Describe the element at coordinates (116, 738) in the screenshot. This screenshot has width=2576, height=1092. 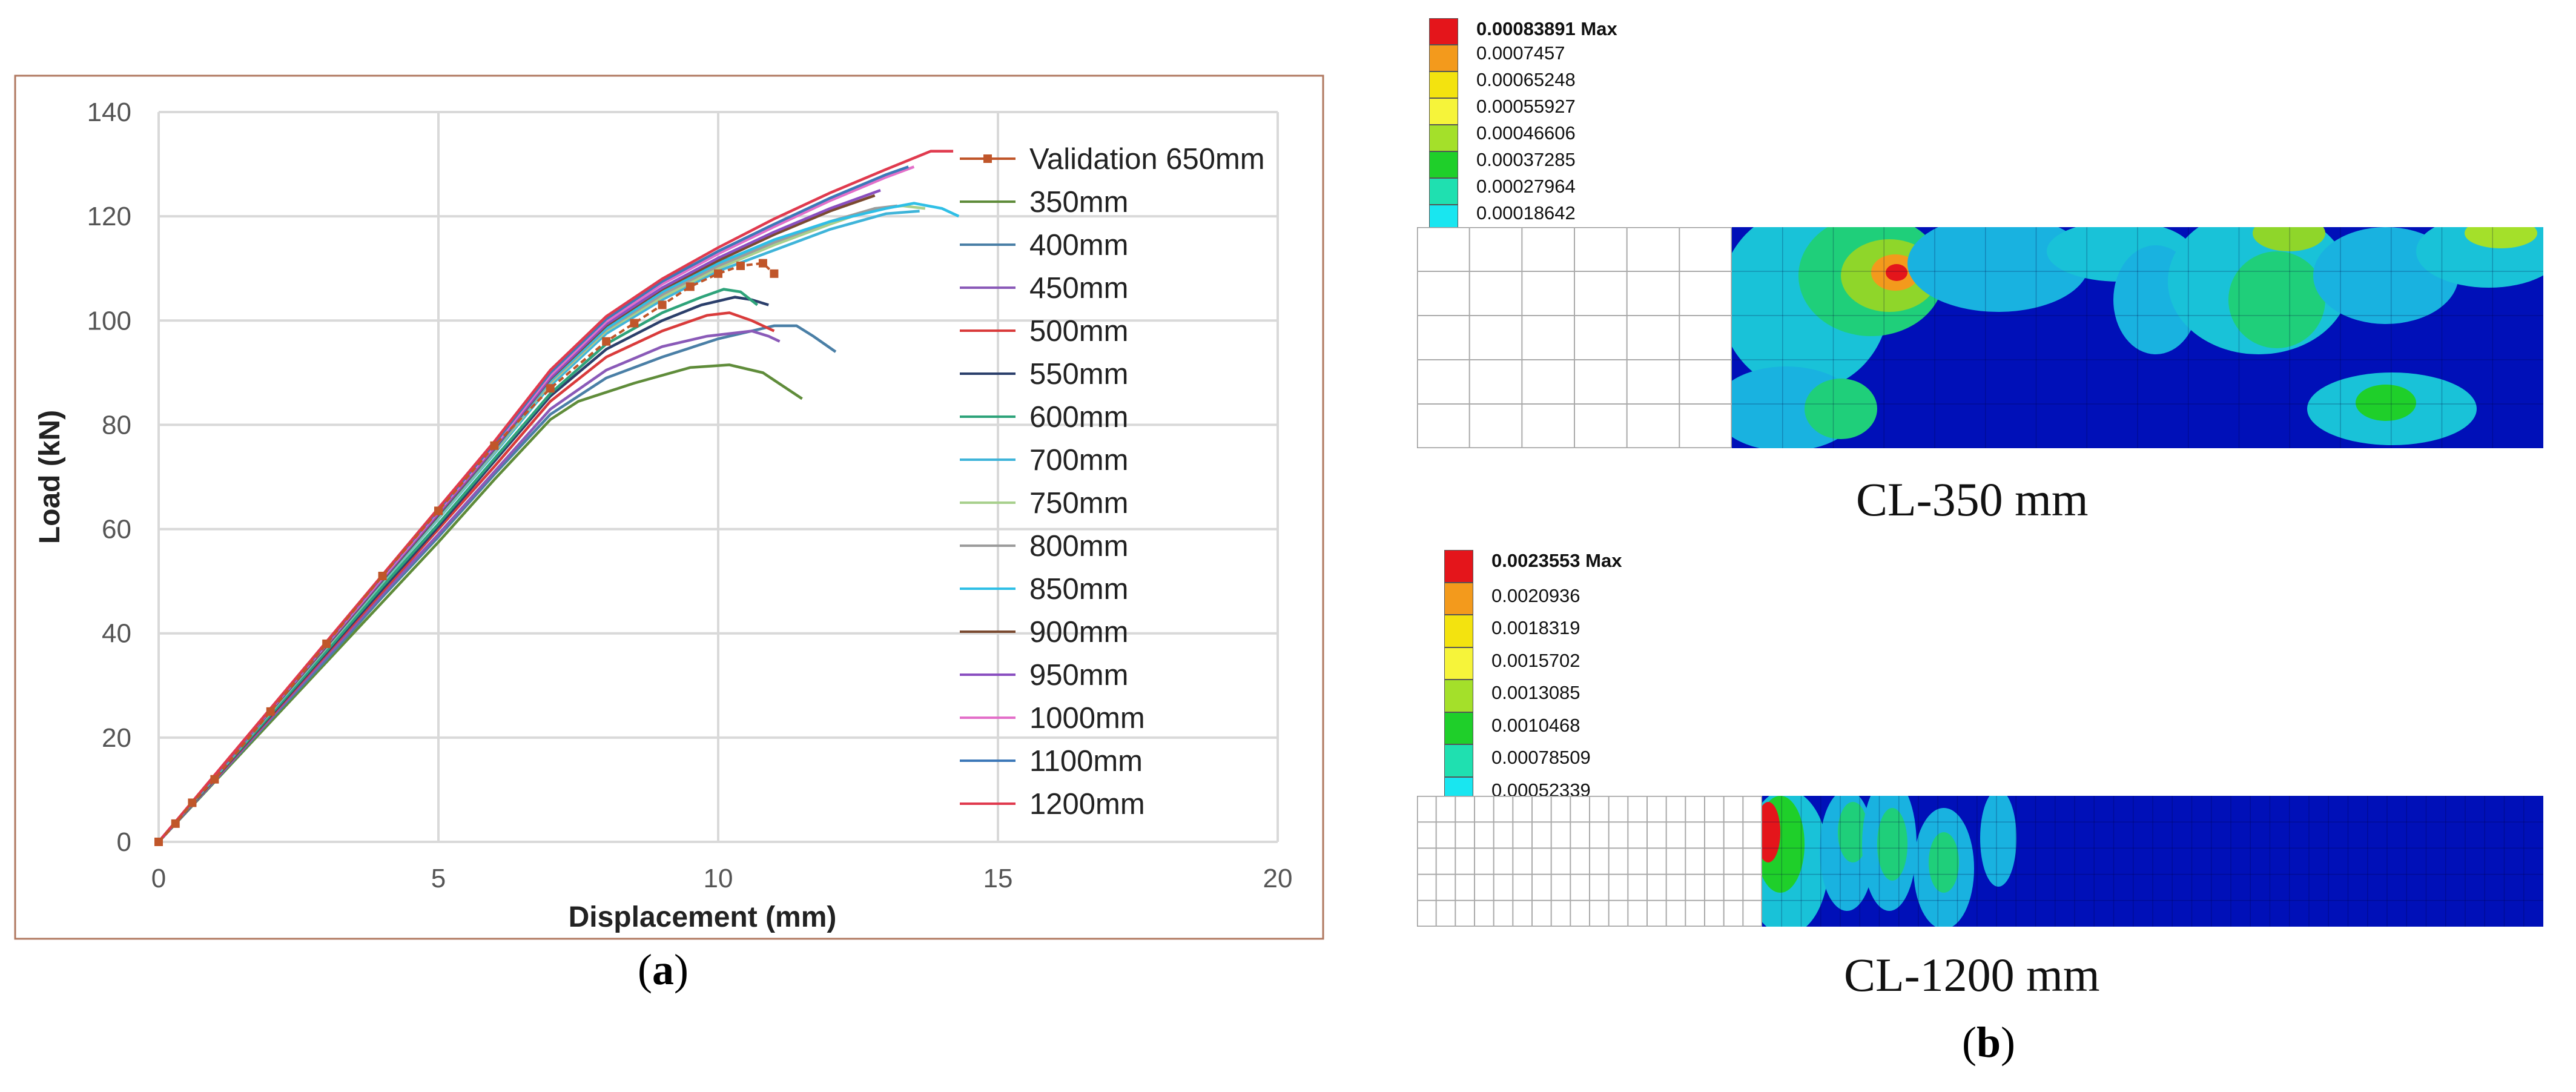
I see `y-tick-label: 20` at that location.